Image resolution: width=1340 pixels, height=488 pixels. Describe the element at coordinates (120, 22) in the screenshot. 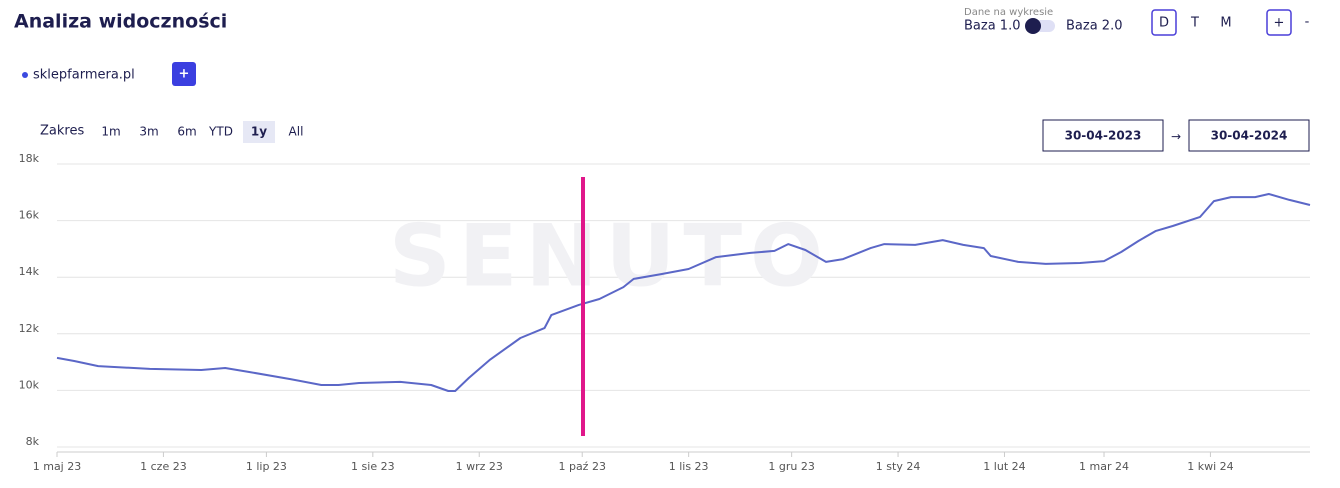

I see `page-title: Analiza widoczności` at that location.